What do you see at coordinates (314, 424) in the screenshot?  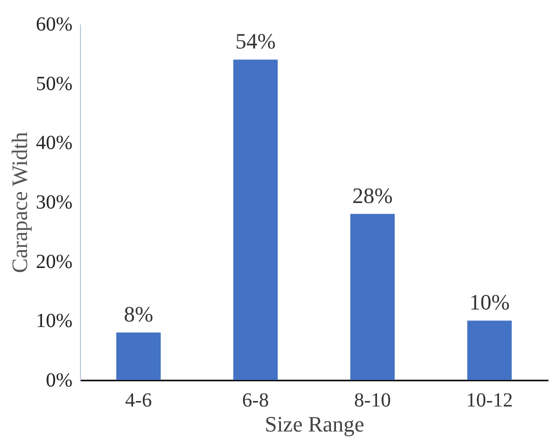 I see `x-axis-title: Size Range` at bounding box center [314, 424].